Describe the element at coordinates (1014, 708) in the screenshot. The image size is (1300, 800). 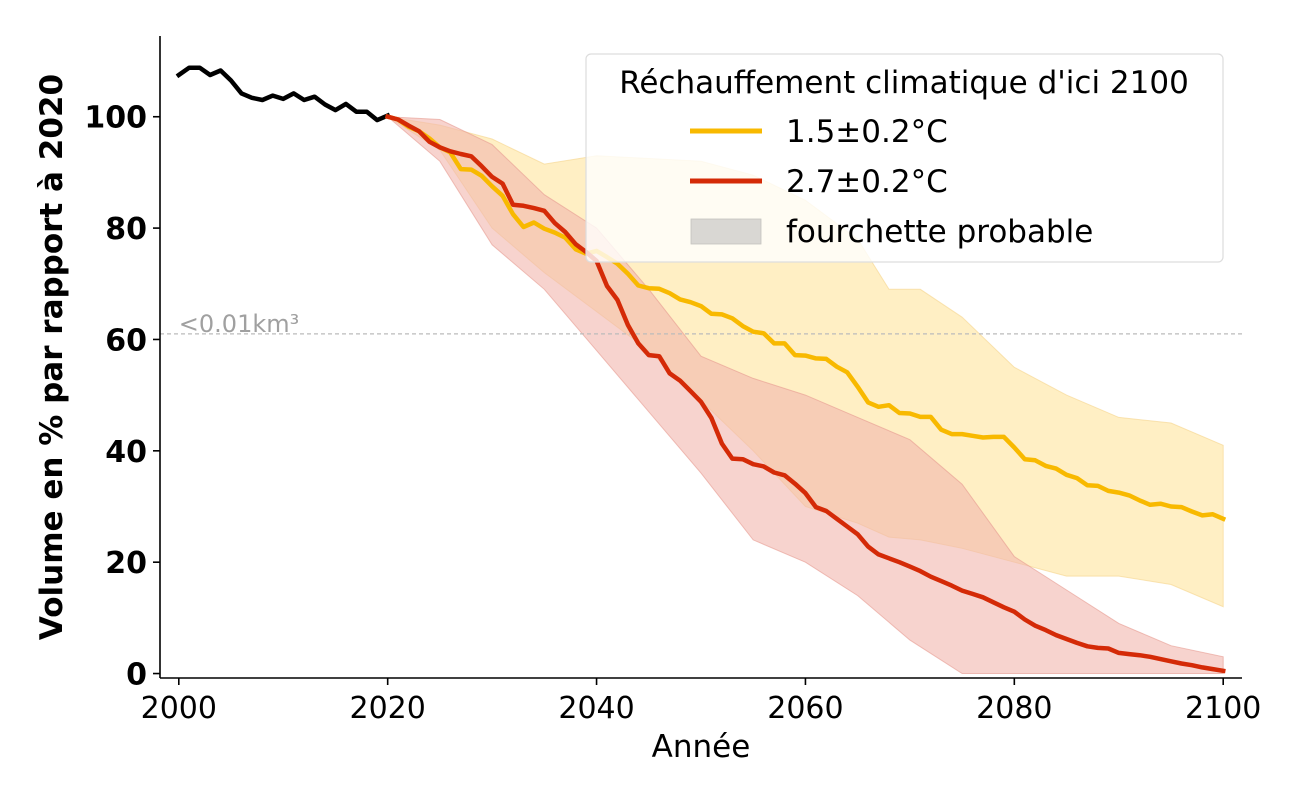
I see `x-tick-label: 2080` at that location.